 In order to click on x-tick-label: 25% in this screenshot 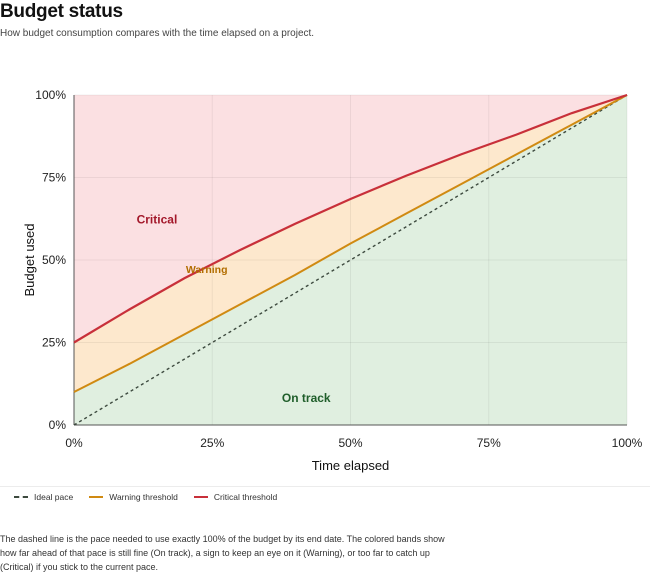, I will do `click(212, 443)`.